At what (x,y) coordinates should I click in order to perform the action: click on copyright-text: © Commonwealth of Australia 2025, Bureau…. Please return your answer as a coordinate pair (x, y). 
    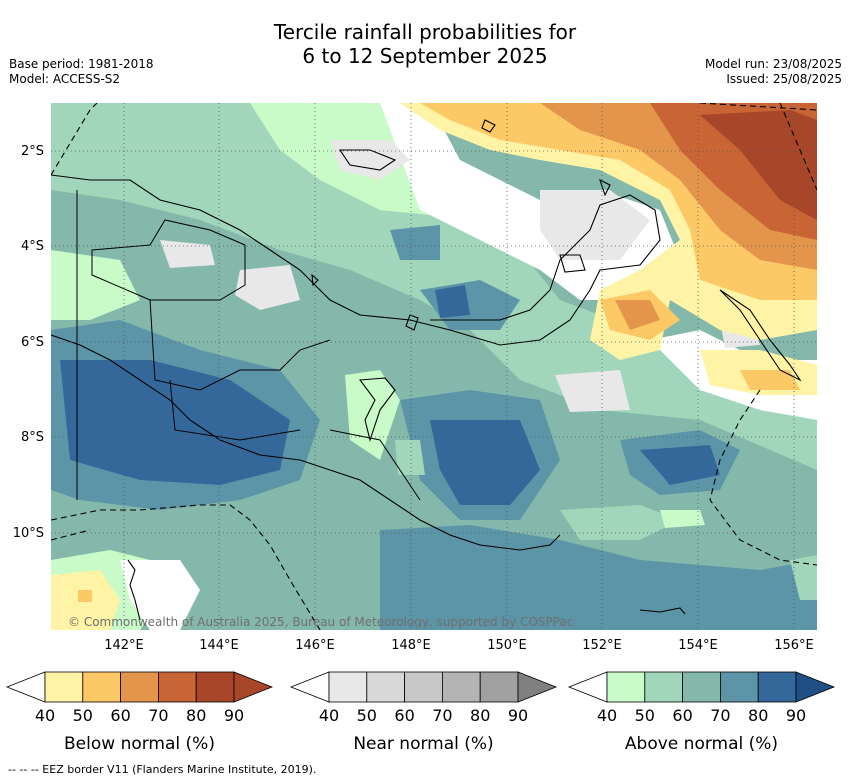
    Looking at the image, I should click on (320, 622).